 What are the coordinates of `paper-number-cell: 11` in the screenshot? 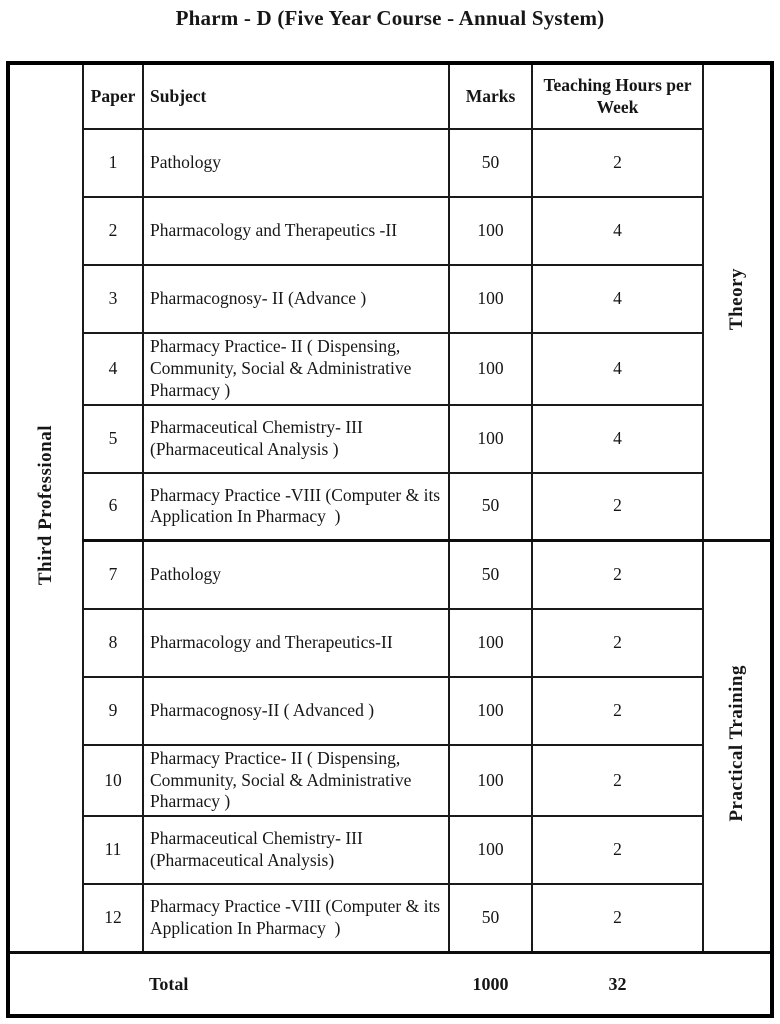 It's located at (113, 850).